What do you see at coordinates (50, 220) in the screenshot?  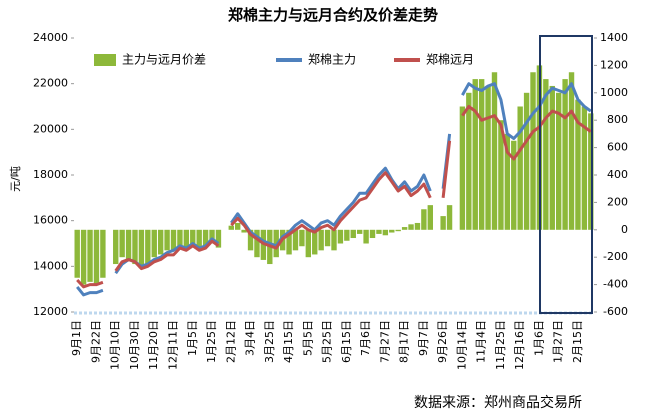 I see `y-tick-label: 16000` at bounding box center [50, 220].